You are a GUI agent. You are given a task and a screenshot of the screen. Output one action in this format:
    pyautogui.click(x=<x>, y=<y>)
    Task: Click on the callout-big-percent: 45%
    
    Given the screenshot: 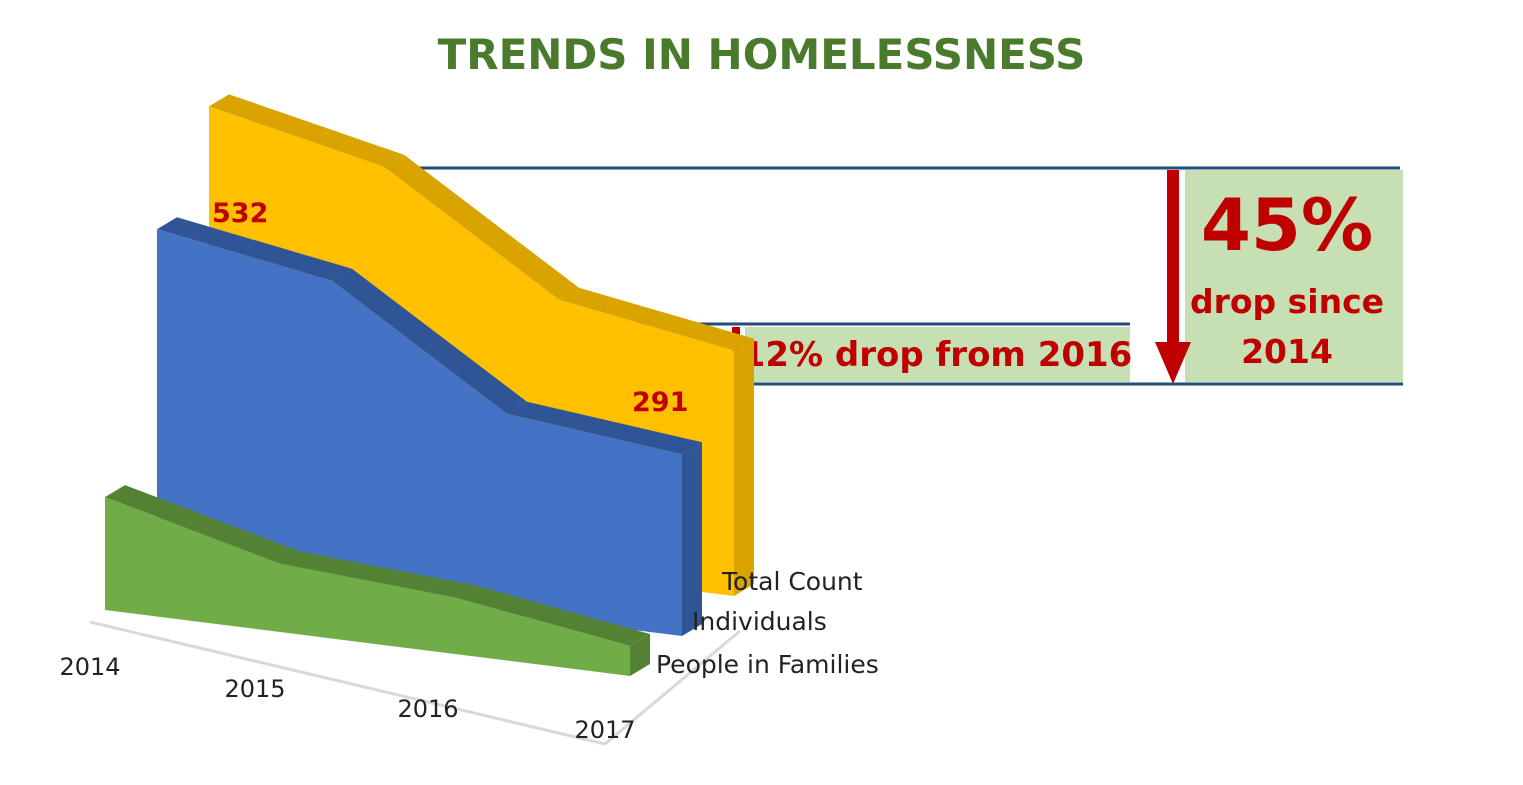 What is the action you would take?
    pyautogui.click(x=1287, y=225)
    